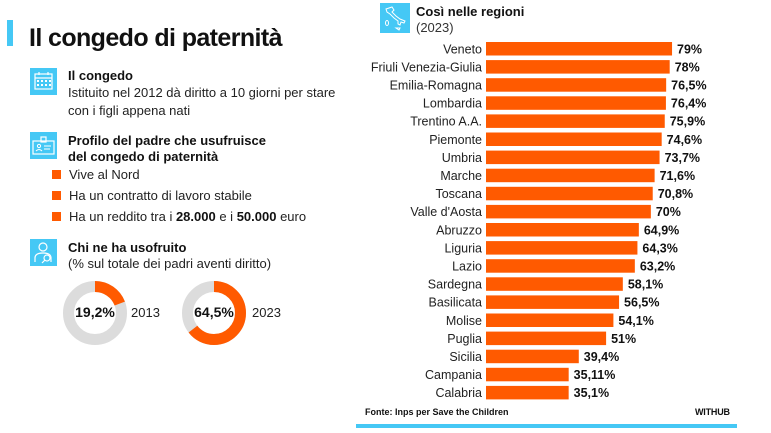 The image size is (771, 433). What do you see at coordinates (458, 393) in the screenshot?
I see `category-label: Calabria` at bounding box center [458, 393].